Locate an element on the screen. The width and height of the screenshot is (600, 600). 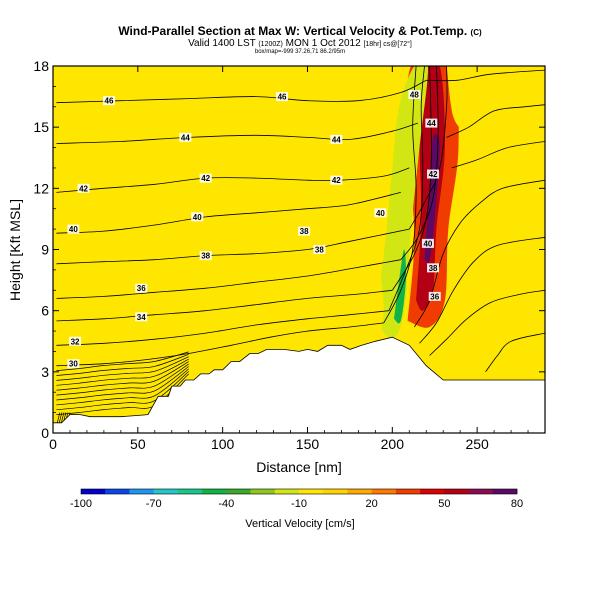
y-tick-label: 6 is located at coordinates (45, 311).